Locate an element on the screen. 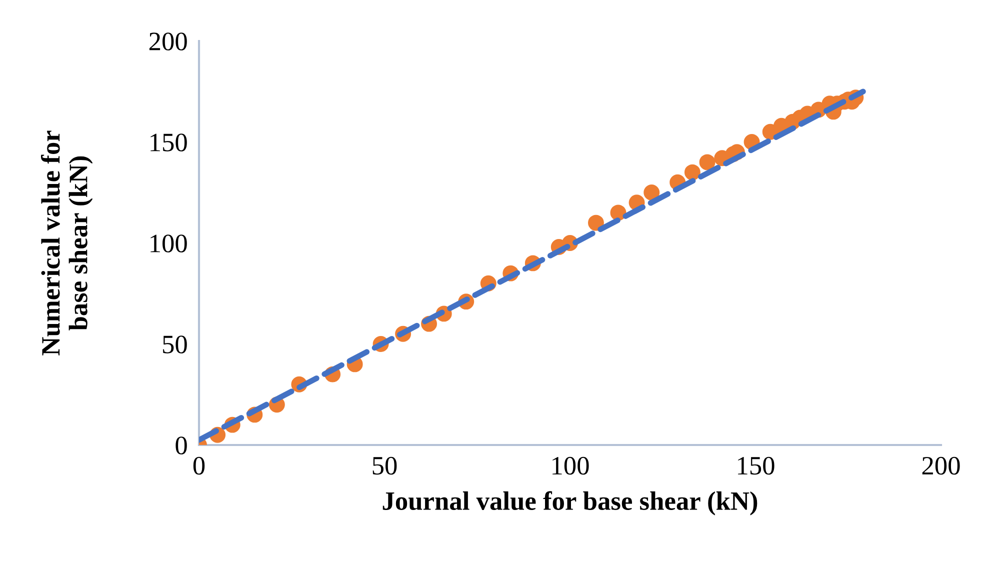 The image size is (984, 571). x-tick-label: 50 is located at coordinates (384, 465).